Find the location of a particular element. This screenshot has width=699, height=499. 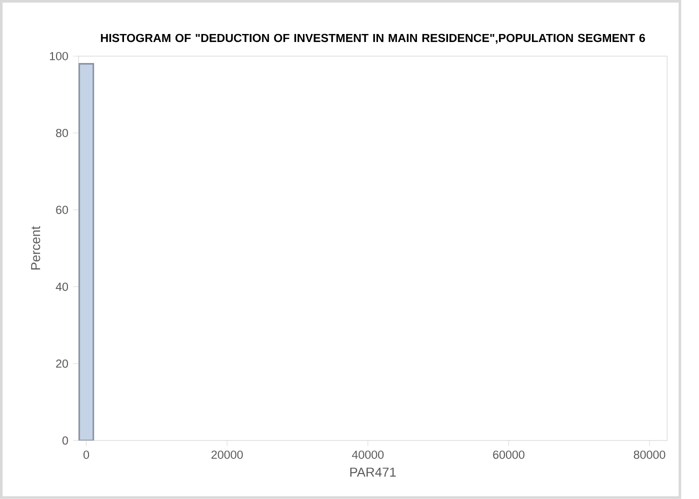

y-tick-label: 80 is located at coordinates (62, 133).